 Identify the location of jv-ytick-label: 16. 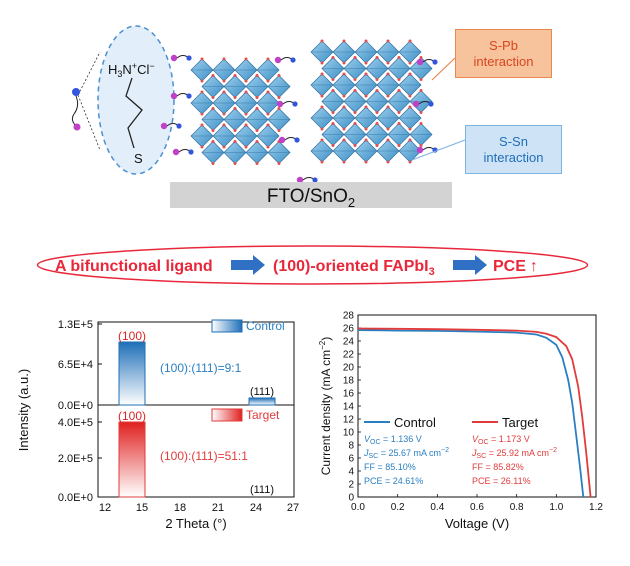
(349, 394).